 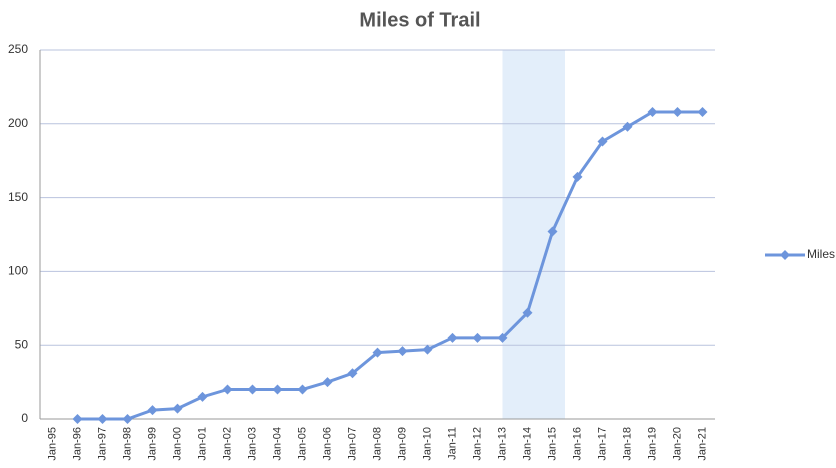 I want to click on x-tick-label: Jan-20, so click(x=677, y=444).